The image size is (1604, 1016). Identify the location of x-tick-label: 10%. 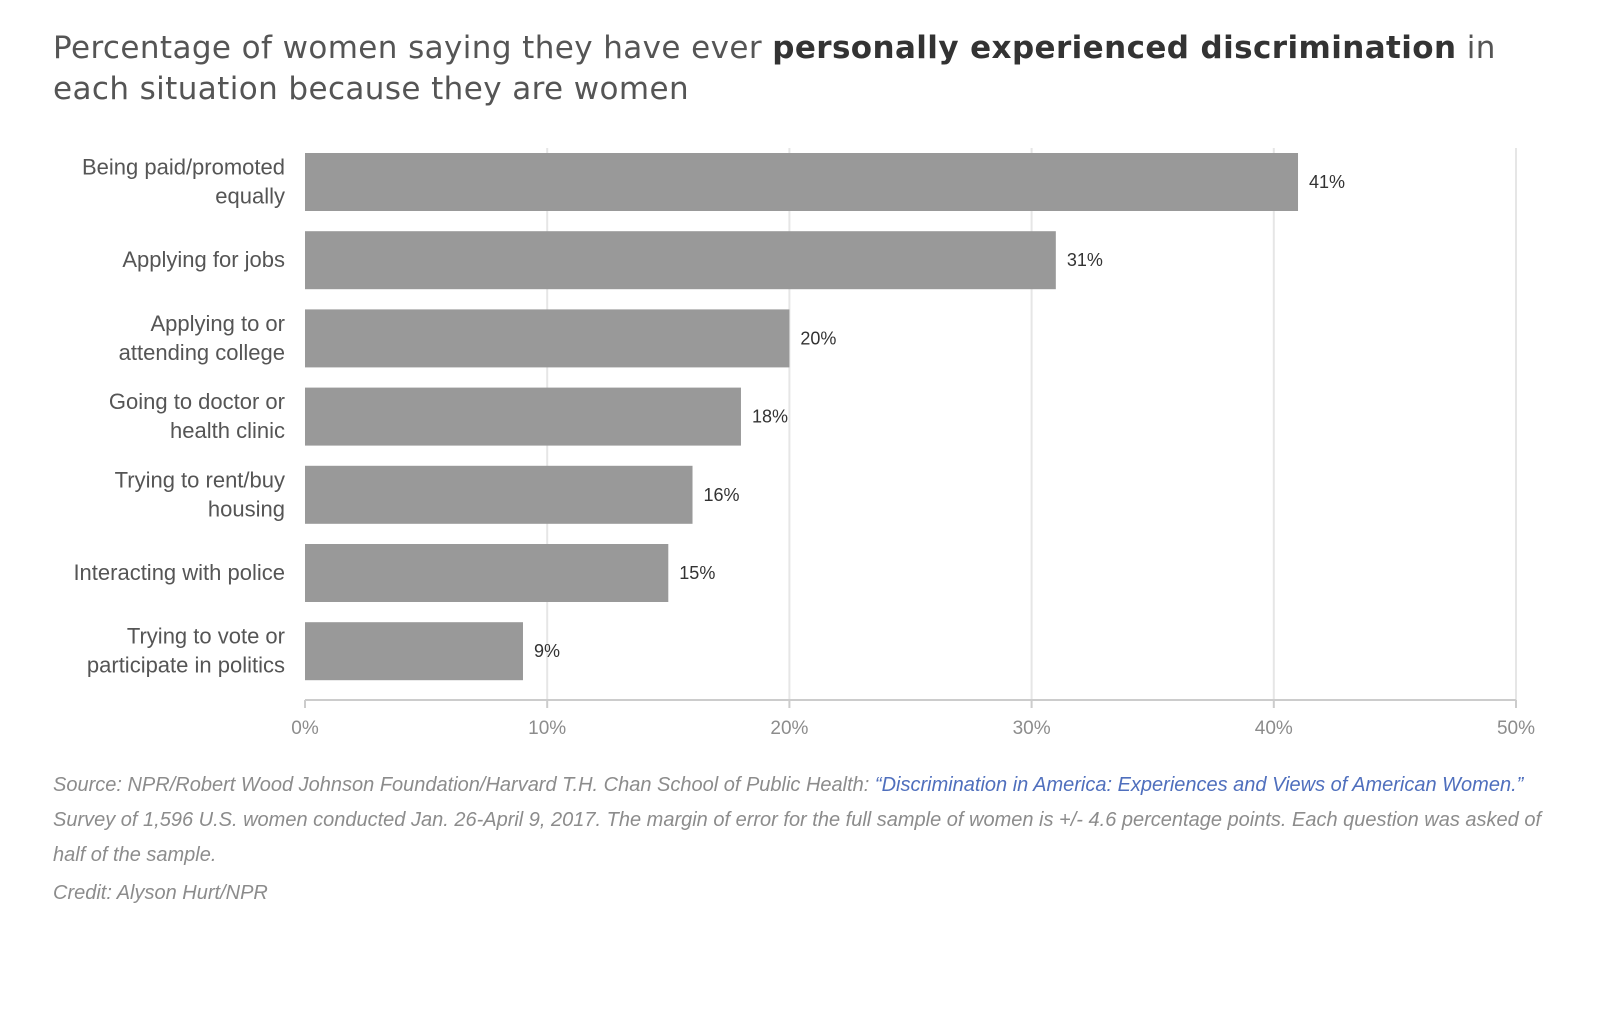
(547, 728).